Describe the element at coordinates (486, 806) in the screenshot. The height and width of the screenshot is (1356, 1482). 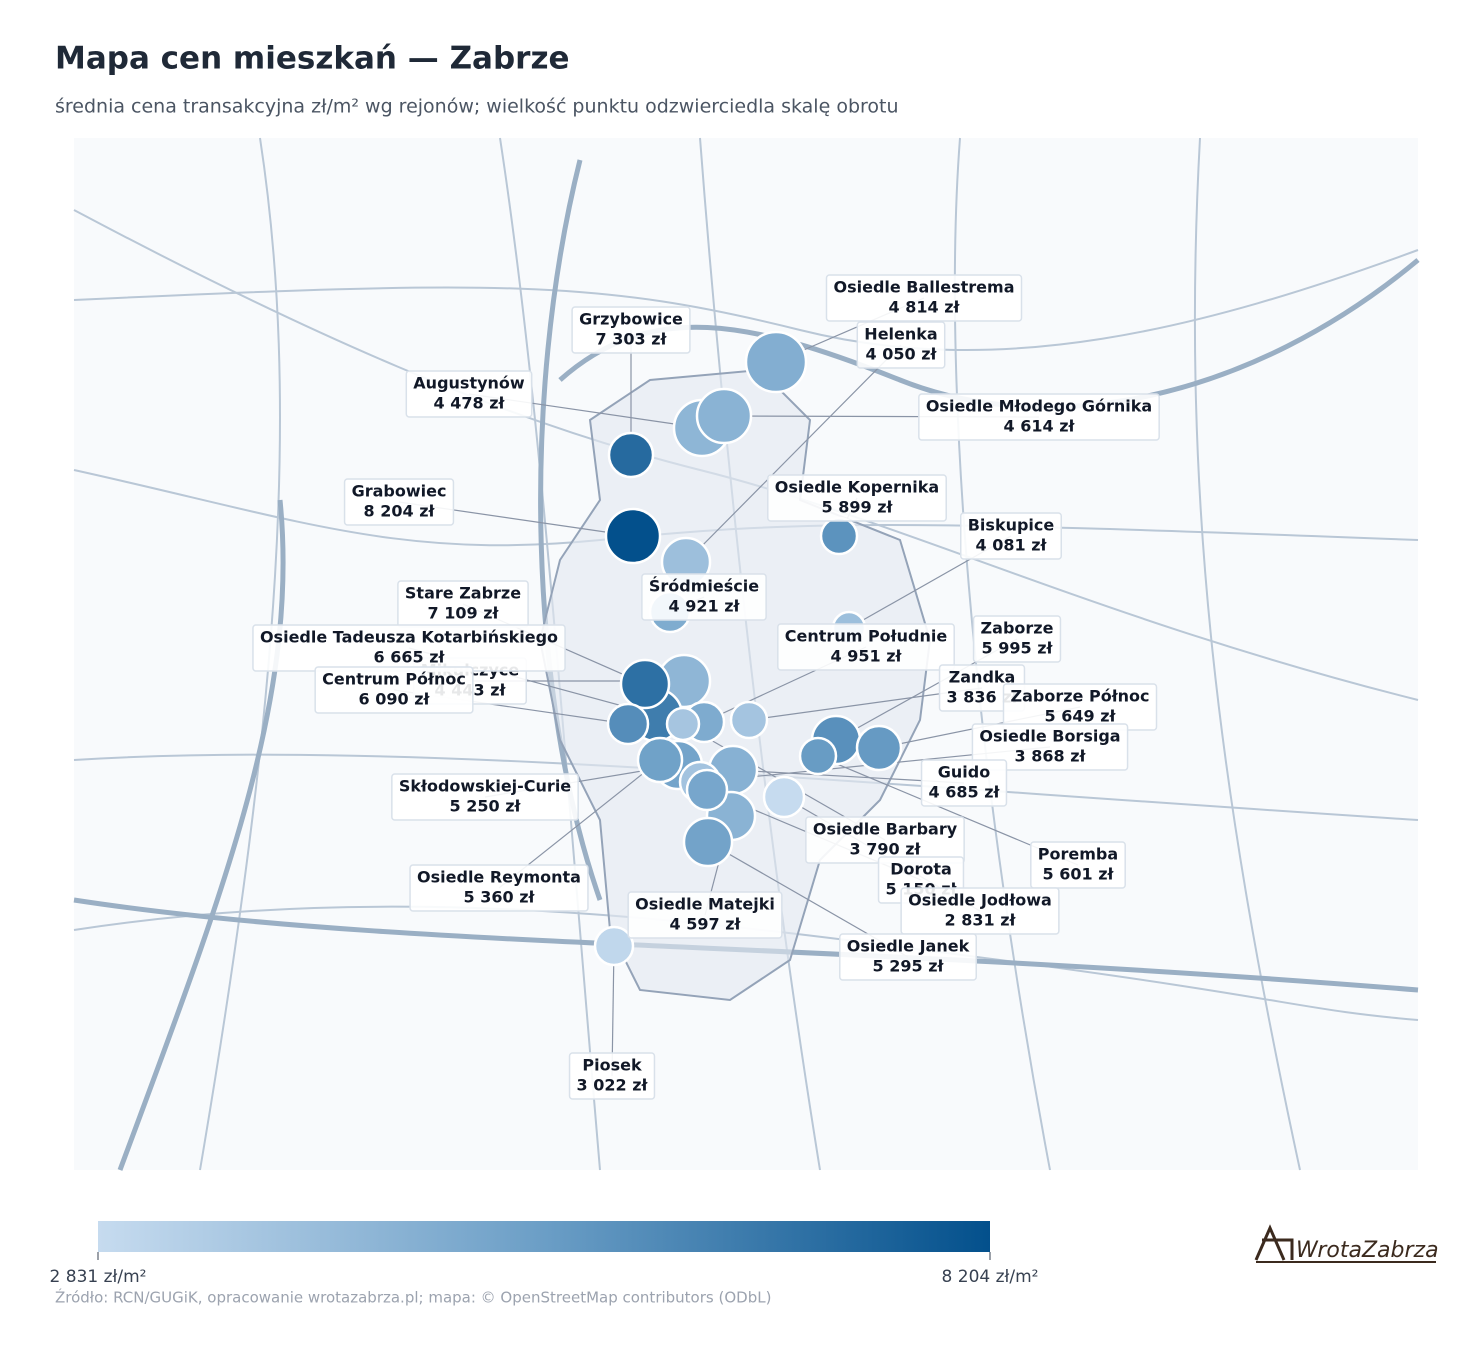
I see `region-price: 5 250 zł` at that location.